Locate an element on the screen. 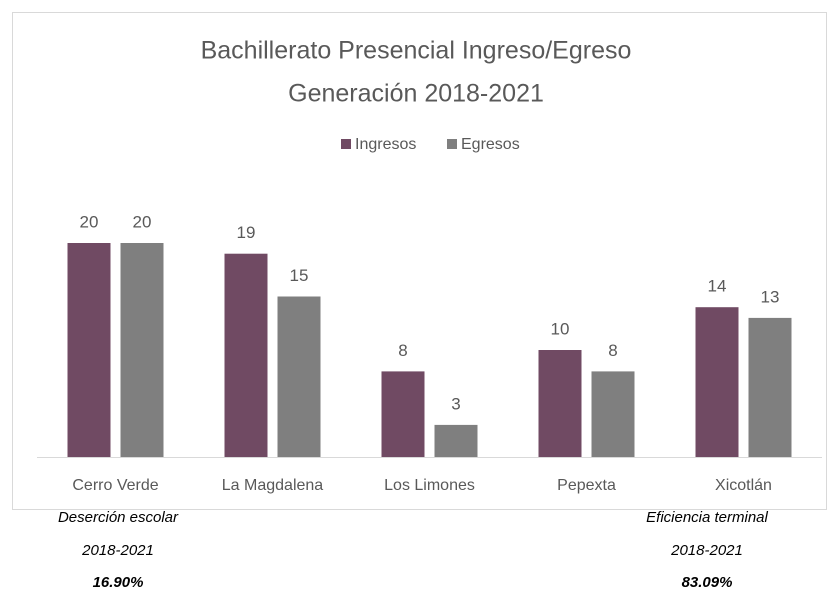 The height and width of the screenshot is (590, 833). chart-title: Generación 2018-2021 is located at coordinates (416, 94).